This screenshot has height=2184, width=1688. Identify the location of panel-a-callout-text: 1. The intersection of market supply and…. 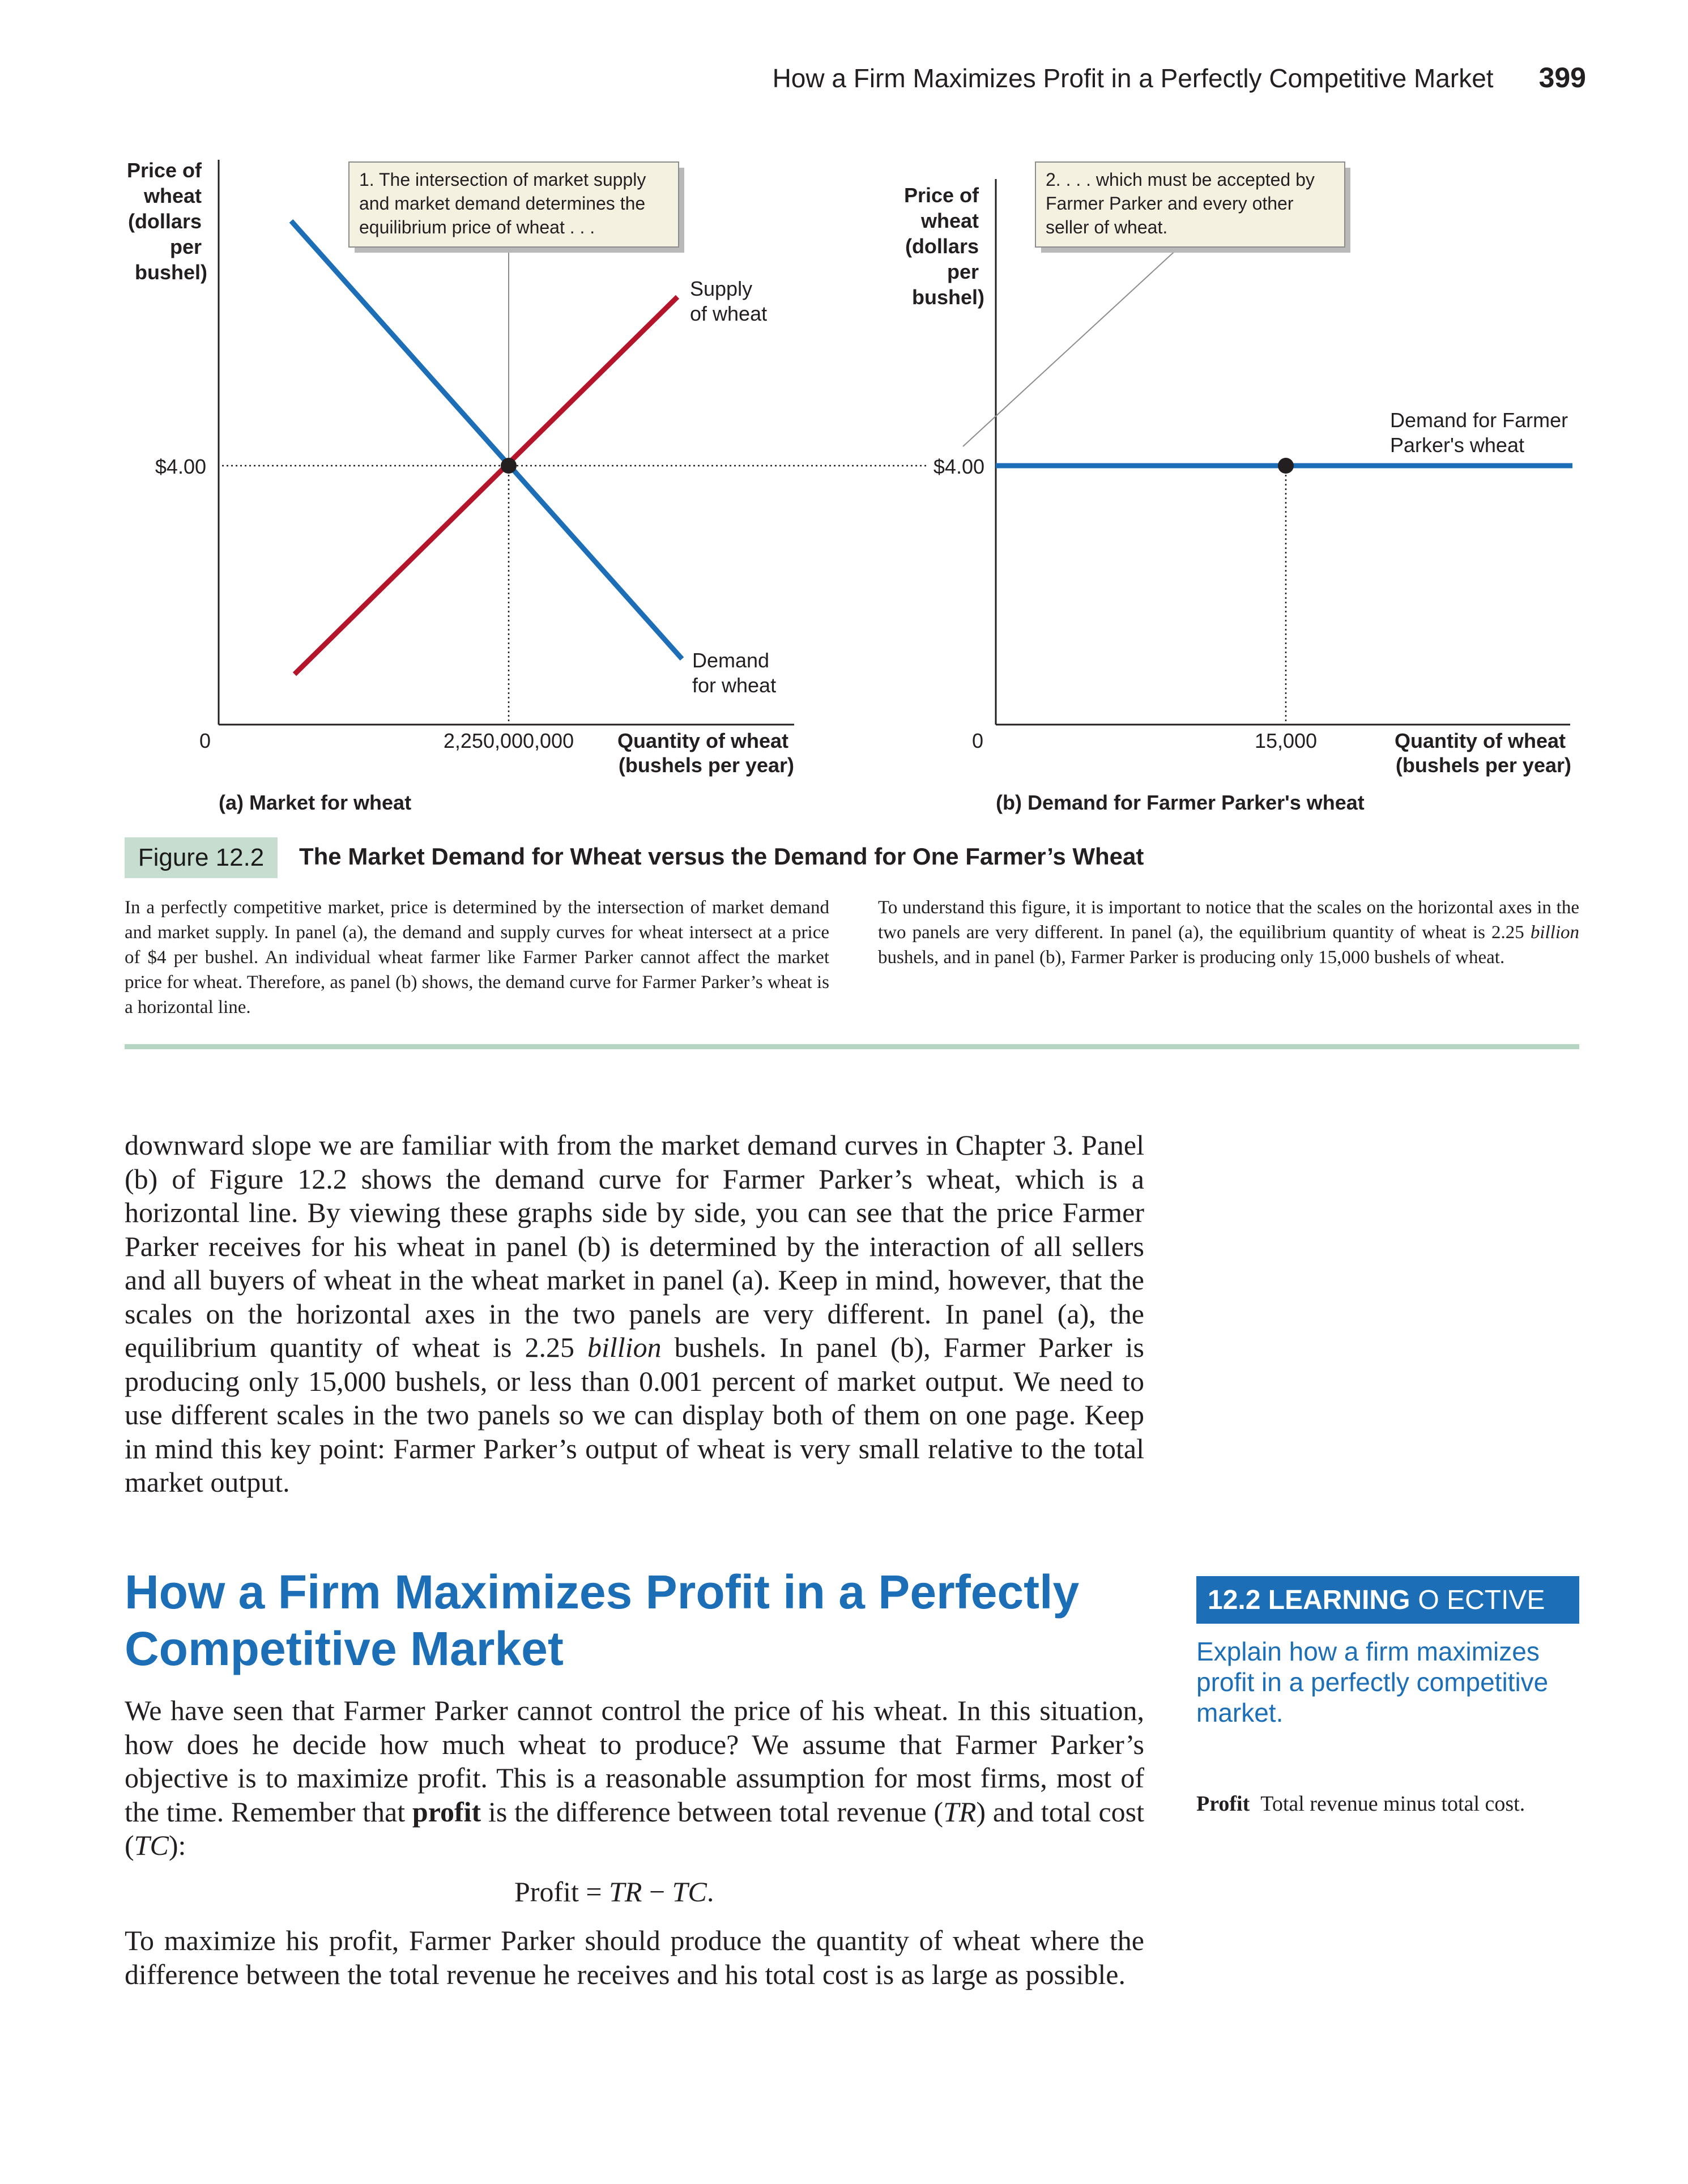
(505, 203).